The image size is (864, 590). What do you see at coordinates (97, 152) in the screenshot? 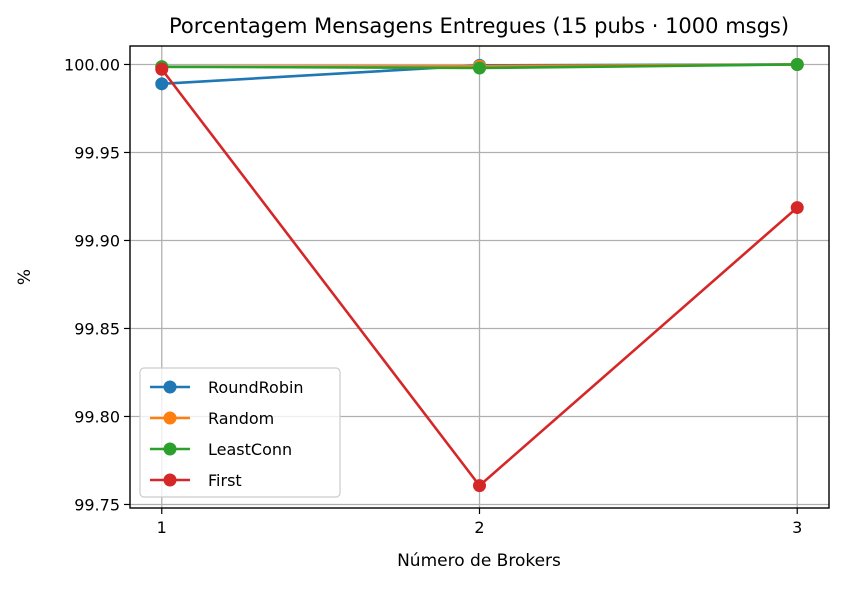
I see `y-tick-label: 99.95` at bounding box center [97, 152].